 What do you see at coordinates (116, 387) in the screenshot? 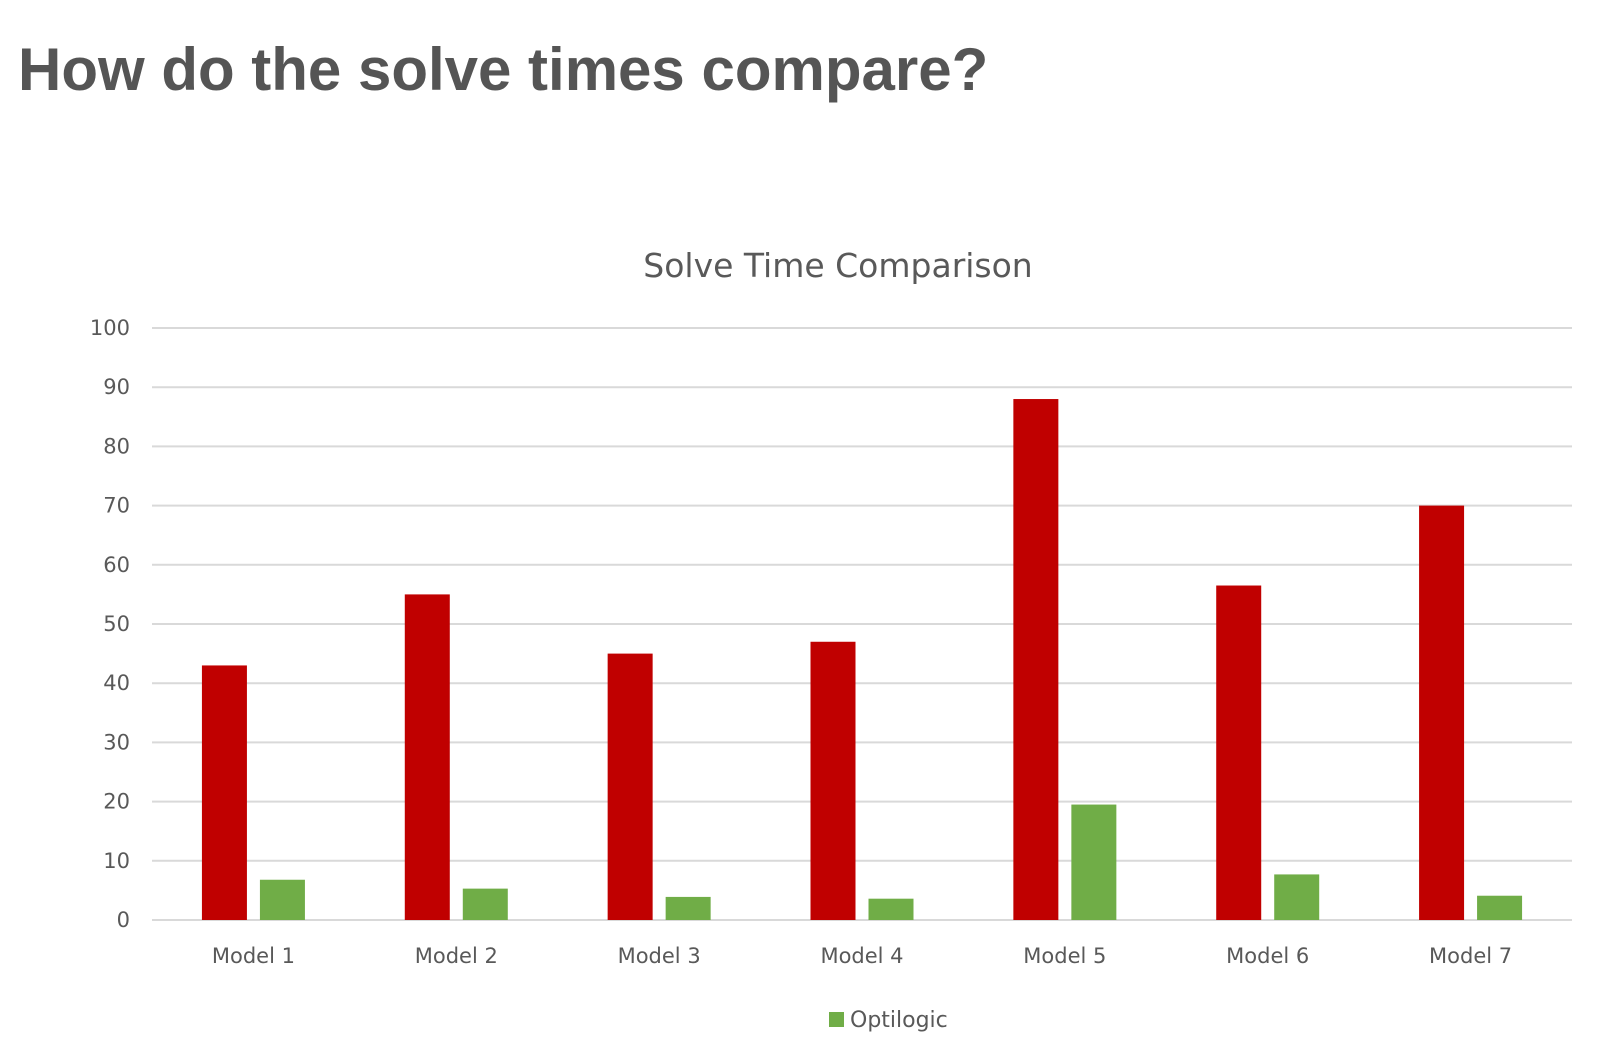
I see `y-tick-label: 90` at bounding box center [116, 387].